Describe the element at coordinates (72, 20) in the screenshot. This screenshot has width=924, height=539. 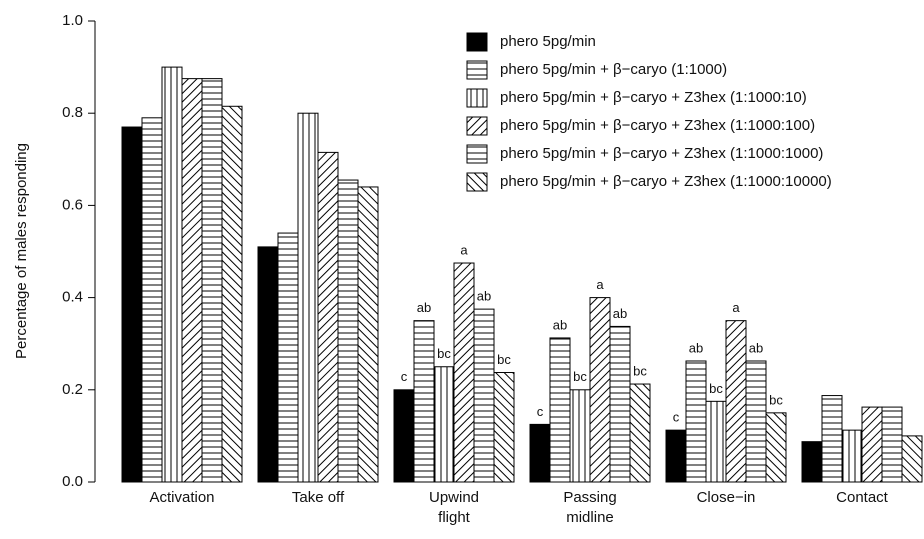
I see `y-tick-label: 1.0` at that location.